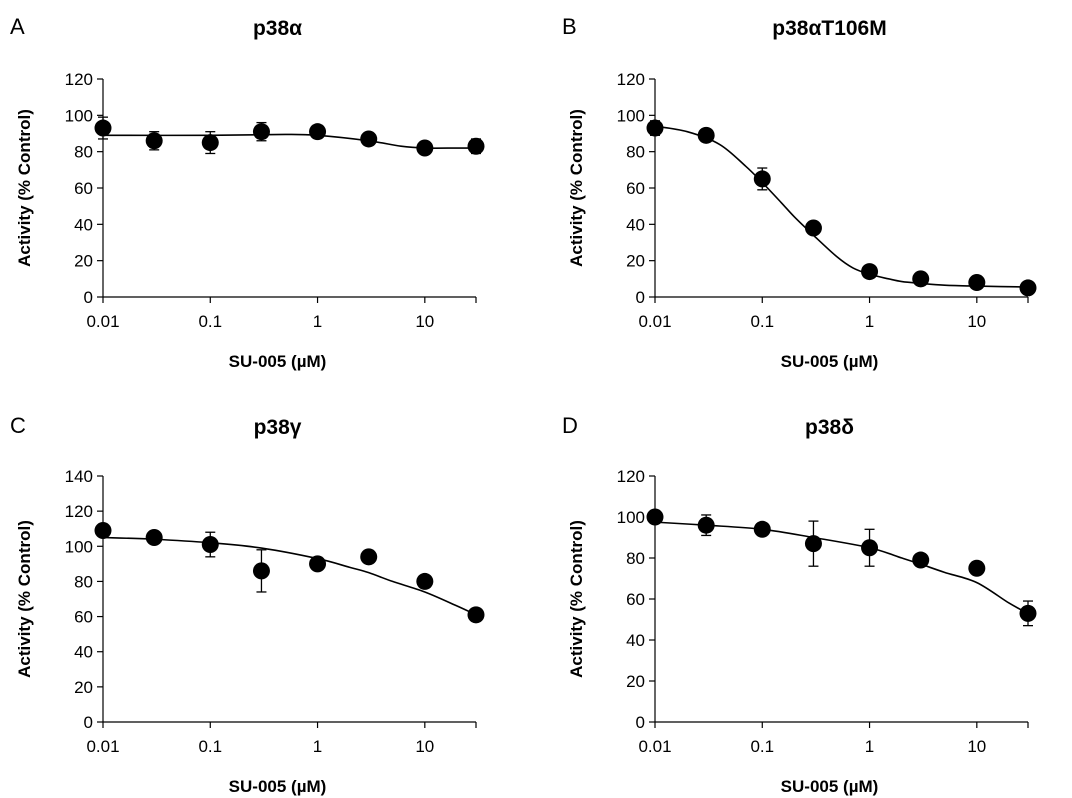 The image size is (1072, 798). Describe the element at coordinates (17, 26) in the screenshot. I see `panel-letter: A` at that location.